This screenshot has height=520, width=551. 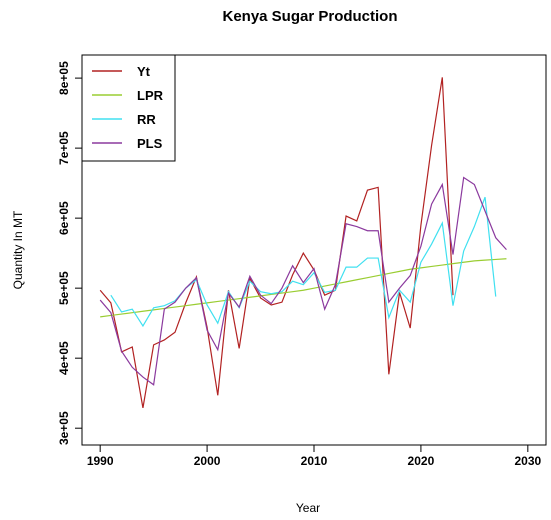 What do you see at coordinates (64, 288) in the screenshot?
I see `y-tick-label: 5e+05` at bounding box center [64, 288].